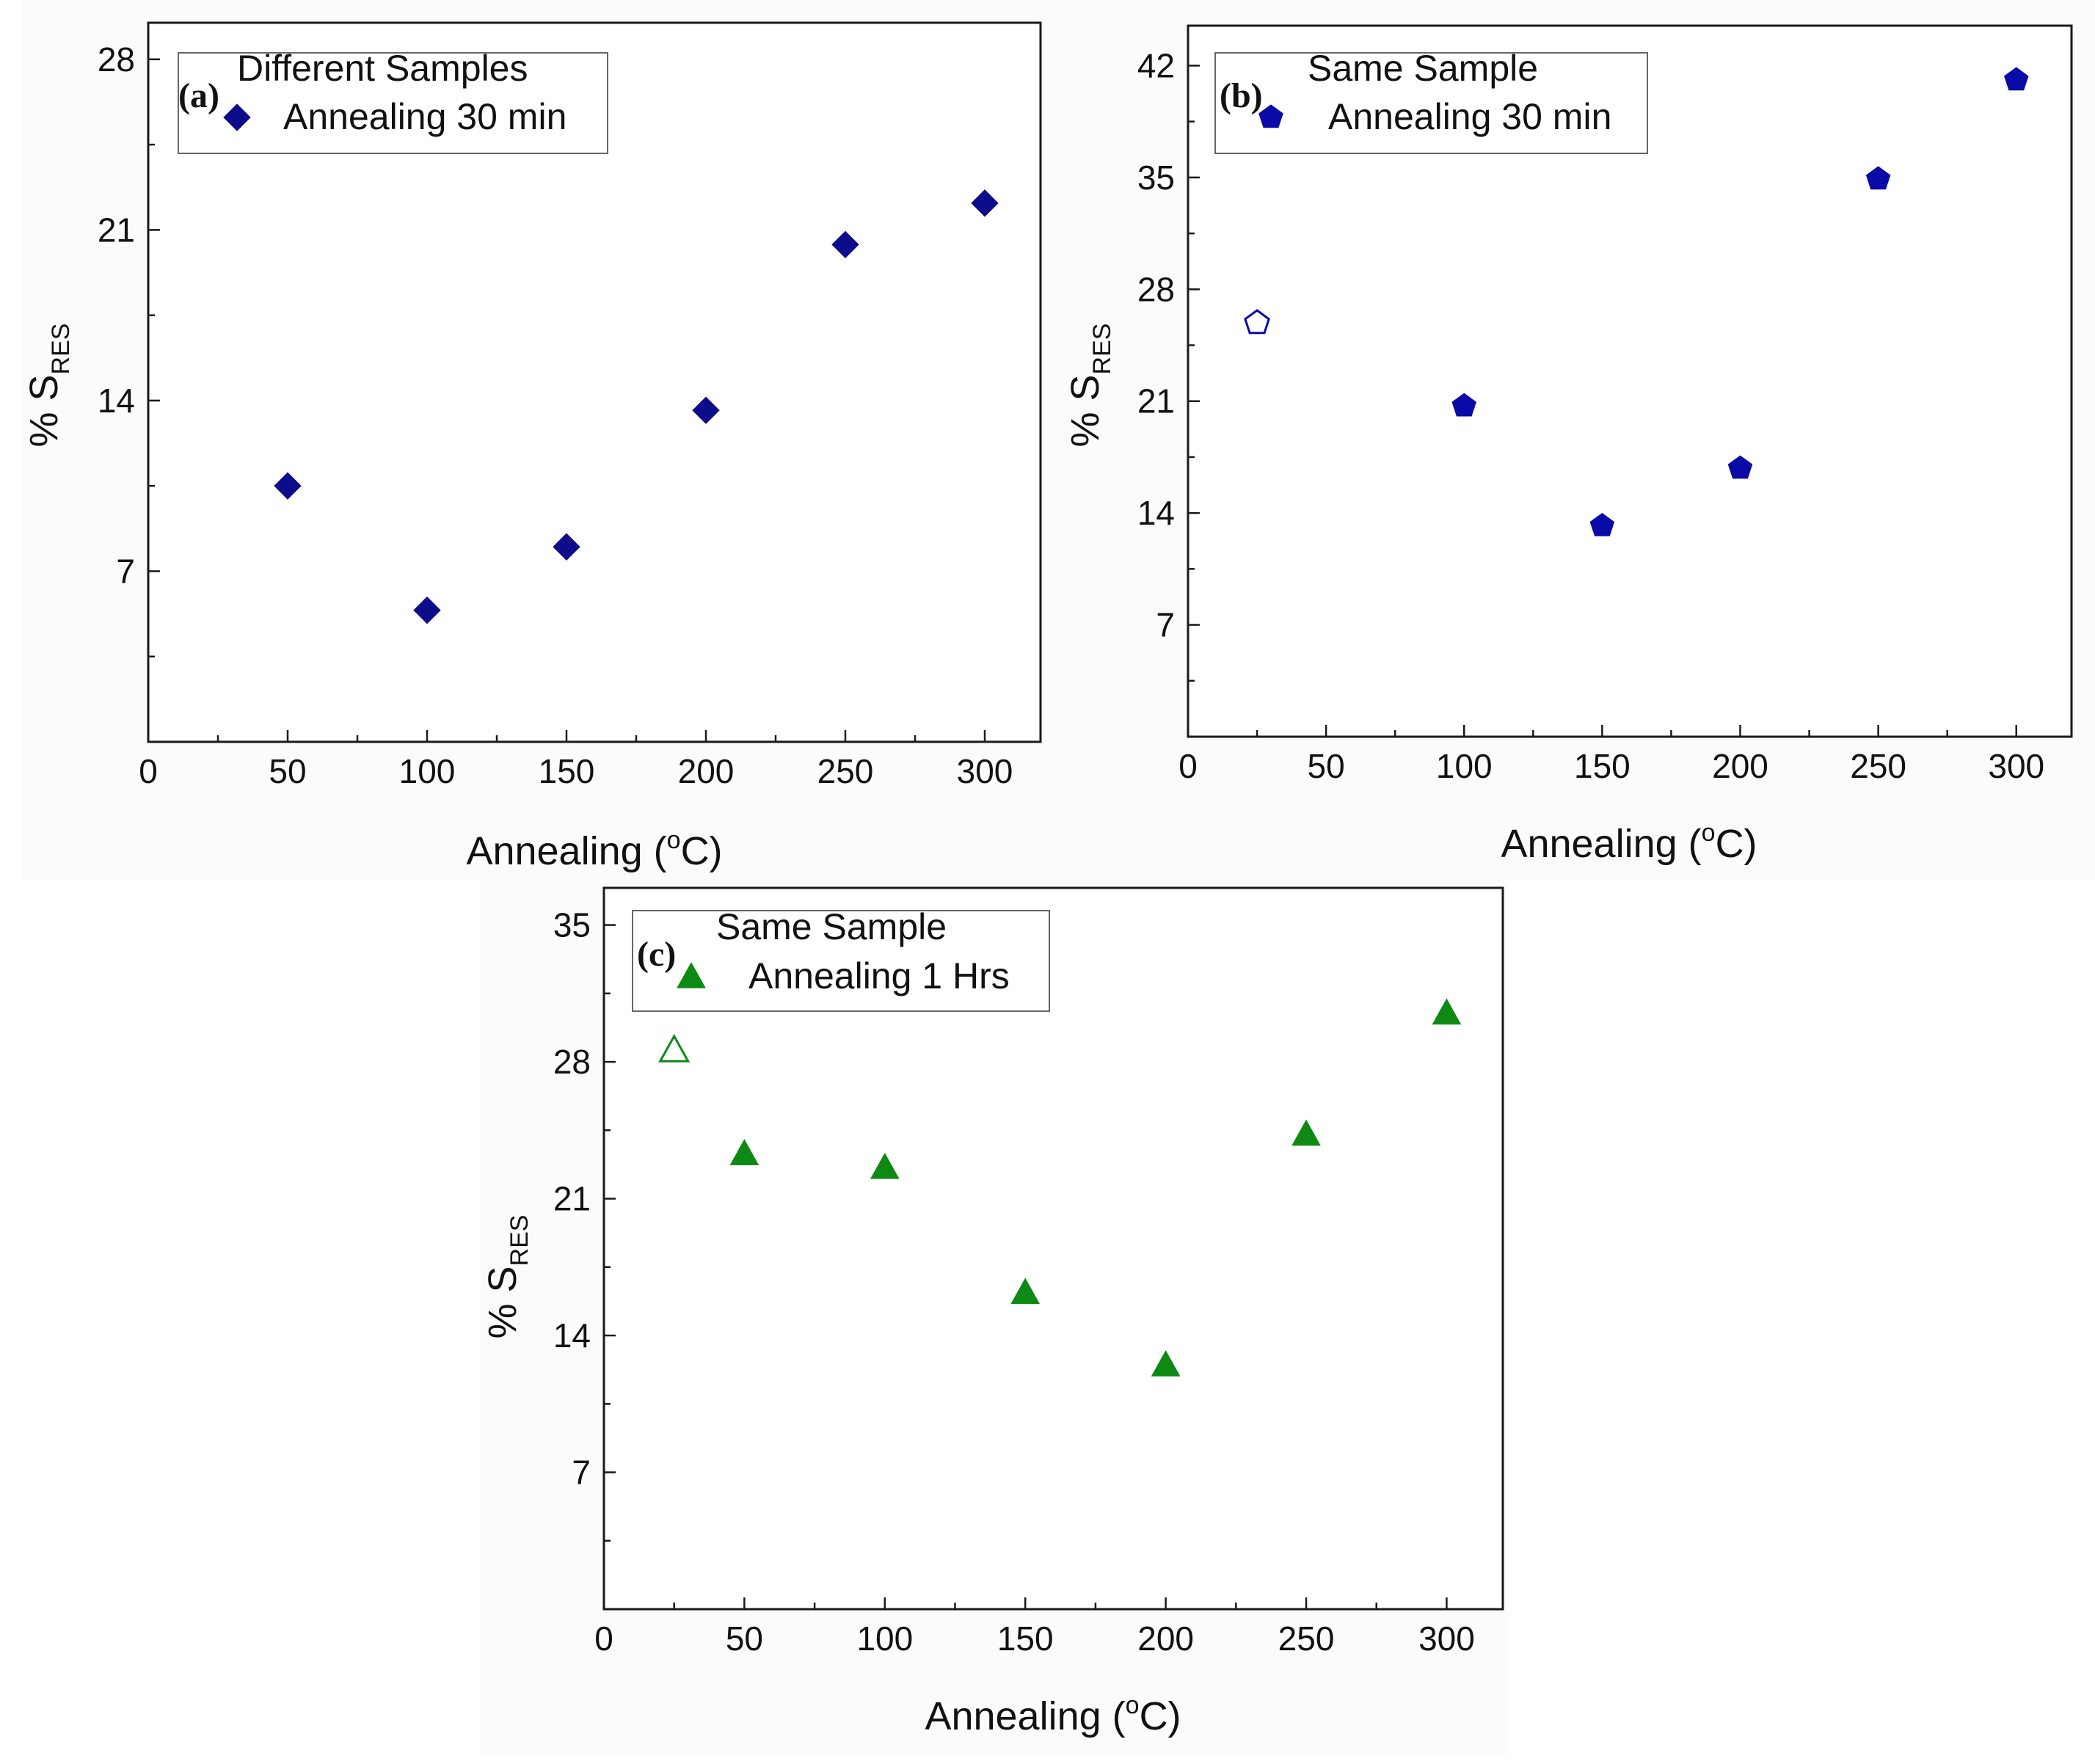 The width and height of the screenshot is (2095, 1764). I want to click on legend-series-label: Annealing 1 Hrs, so click(879, 975).